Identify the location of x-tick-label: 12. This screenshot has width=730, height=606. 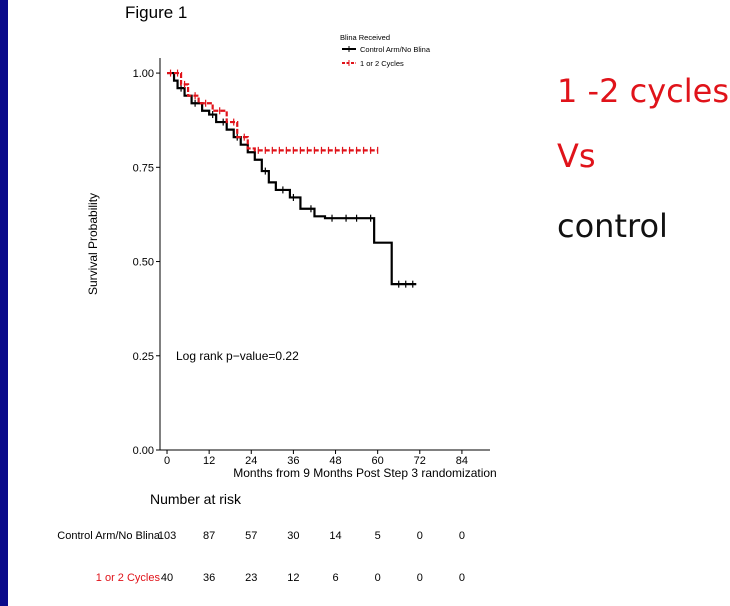
(209, 461).